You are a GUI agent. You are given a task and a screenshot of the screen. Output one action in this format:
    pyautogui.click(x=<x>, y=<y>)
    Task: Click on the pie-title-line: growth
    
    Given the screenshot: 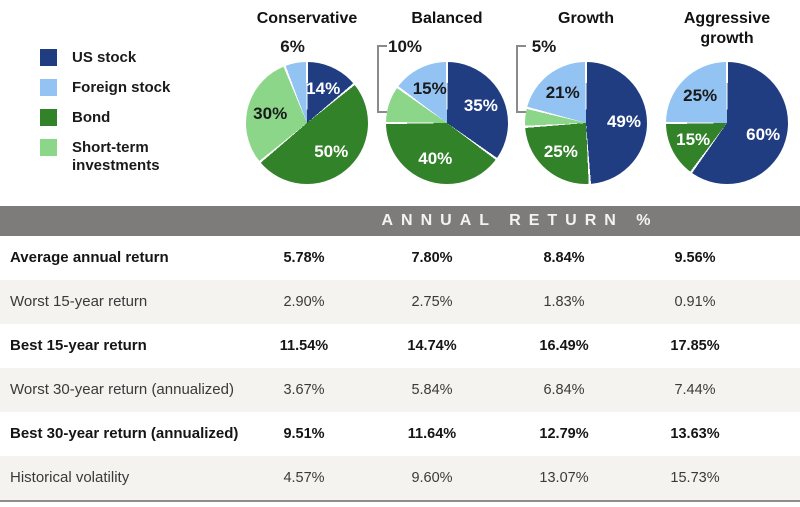 What is the action you would take?
    pyautogui.click(x=727, y=38)
    